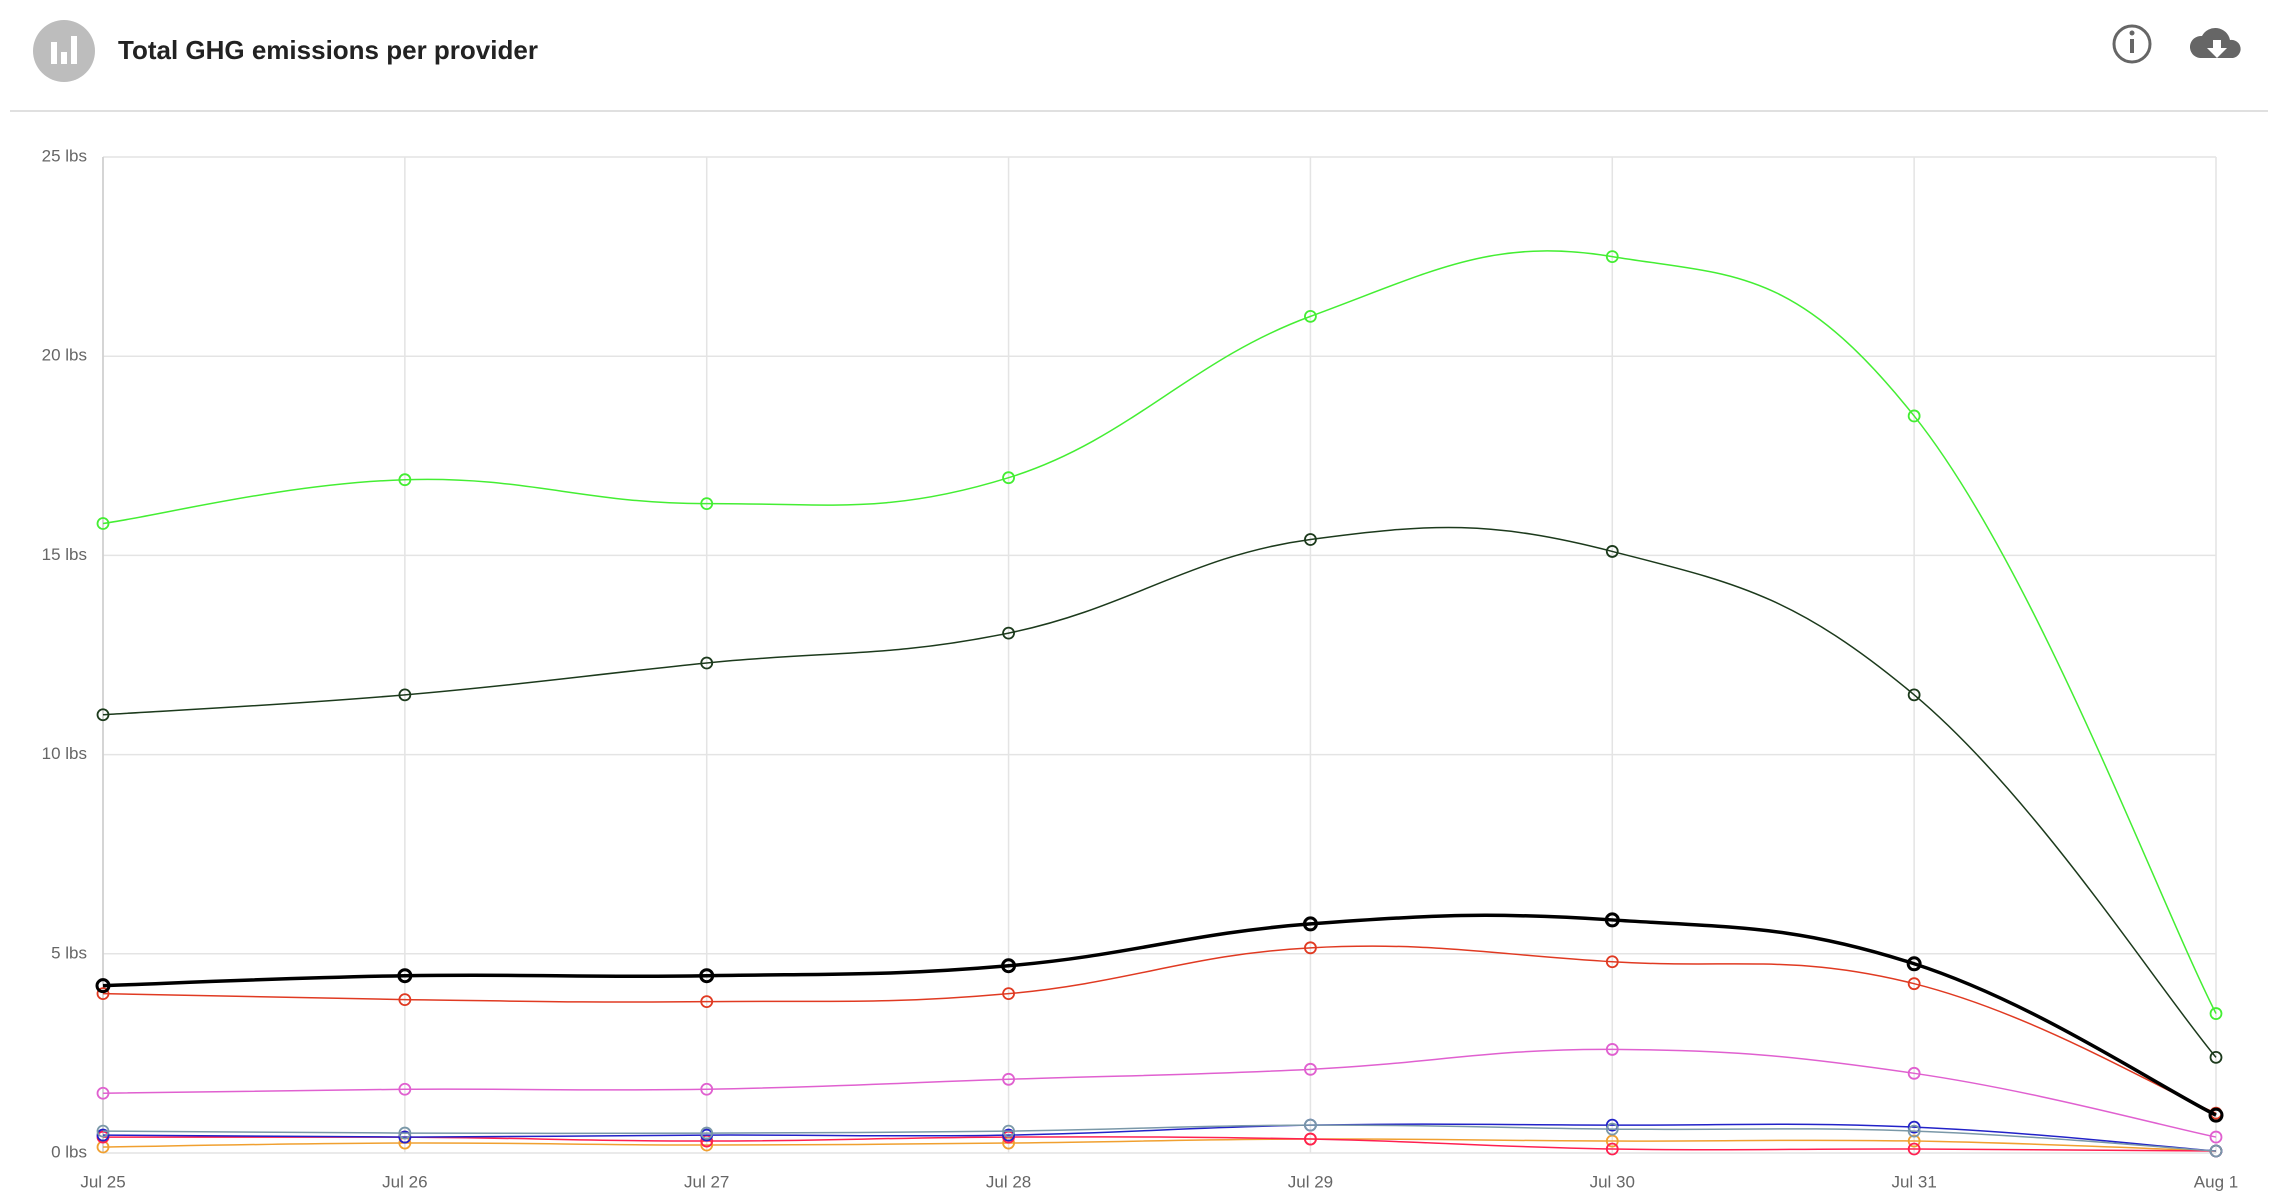 The image size is (2274, 1202). I want to click on chart-icon-bars, so click(64, 50).